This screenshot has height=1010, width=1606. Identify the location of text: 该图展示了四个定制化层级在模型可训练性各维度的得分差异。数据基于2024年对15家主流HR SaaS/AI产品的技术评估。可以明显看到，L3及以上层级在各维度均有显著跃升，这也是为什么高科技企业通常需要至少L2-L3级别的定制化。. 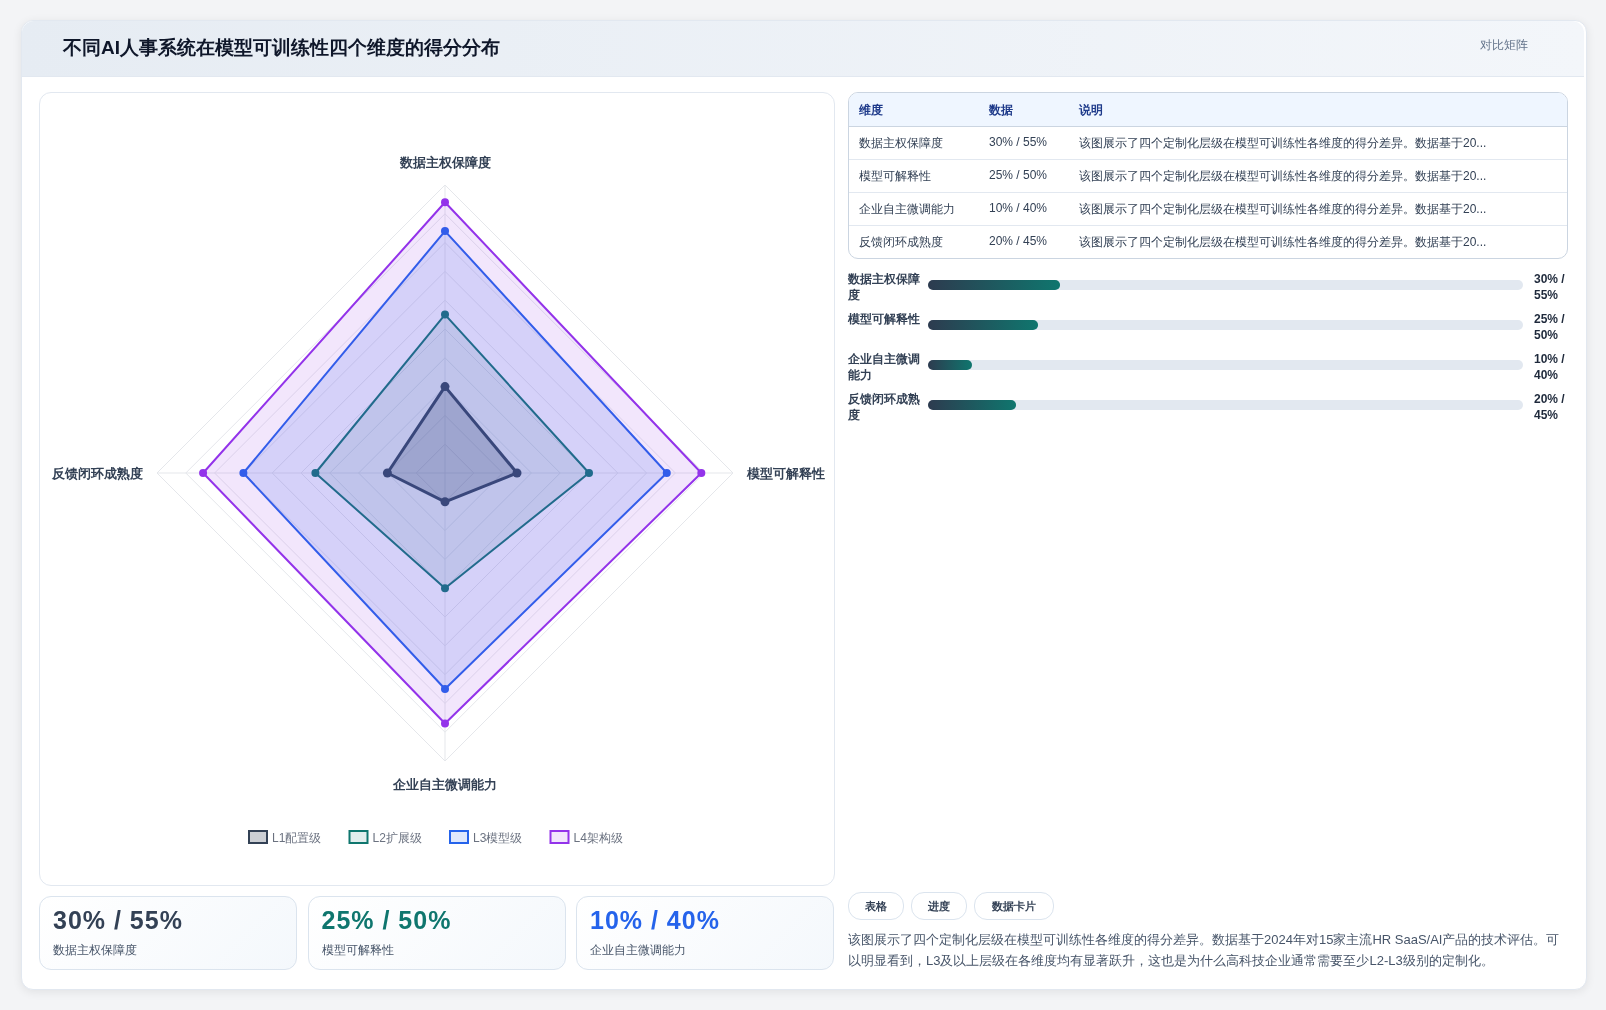
(1204, 950).